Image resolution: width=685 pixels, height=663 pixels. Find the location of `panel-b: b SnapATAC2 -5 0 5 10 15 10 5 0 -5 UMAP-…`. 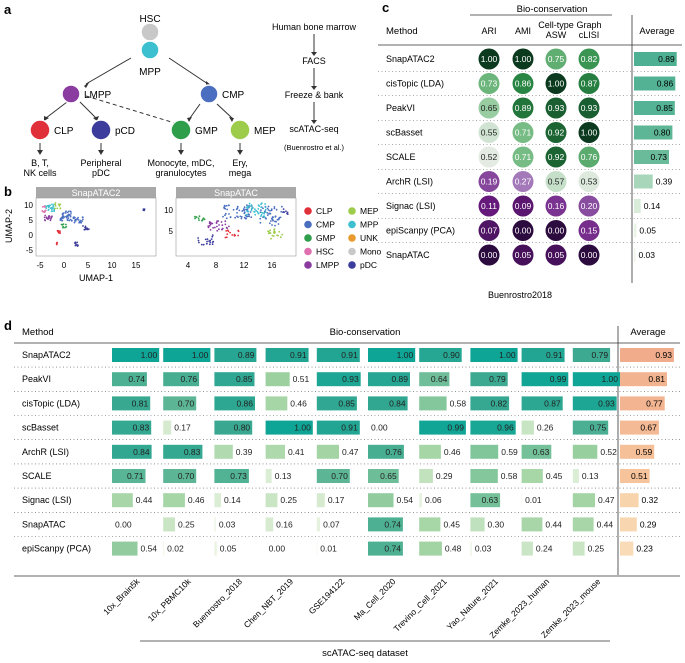

panel-b: b SnapATAC2 -5 0 5 10 15 10 5 0 -5 UMAP-… is located at coordinates (193, 233).